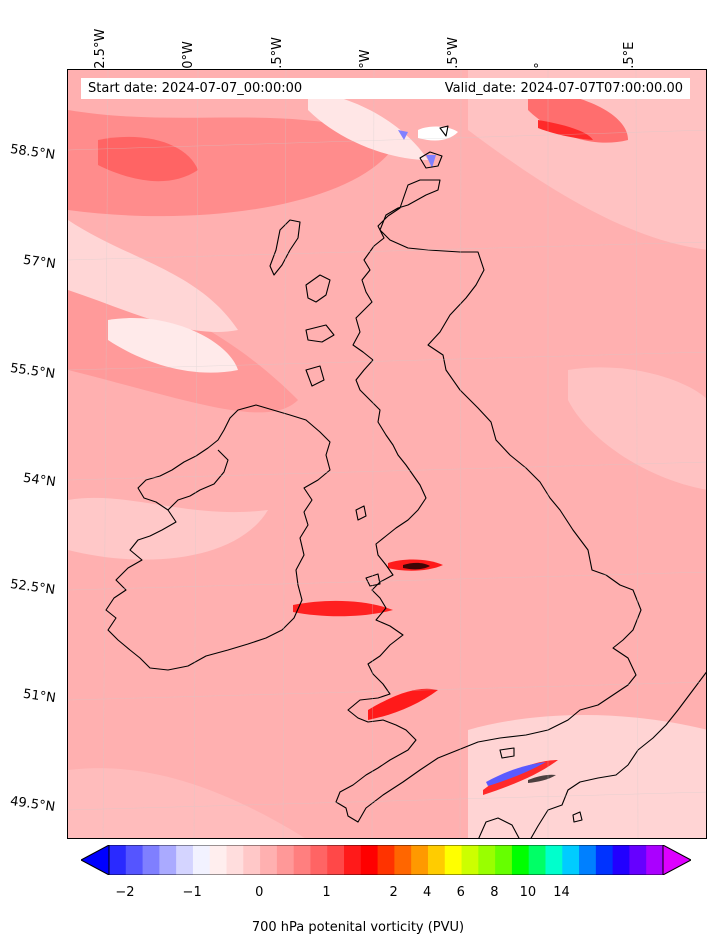 This screenshot has width=716, height=949. What do you see at coordinates (358, 927) in the screenshot?
I see `colorbar-label: 700 hPa potenital vorticity (PVU)` at bounding box center [358, 927].